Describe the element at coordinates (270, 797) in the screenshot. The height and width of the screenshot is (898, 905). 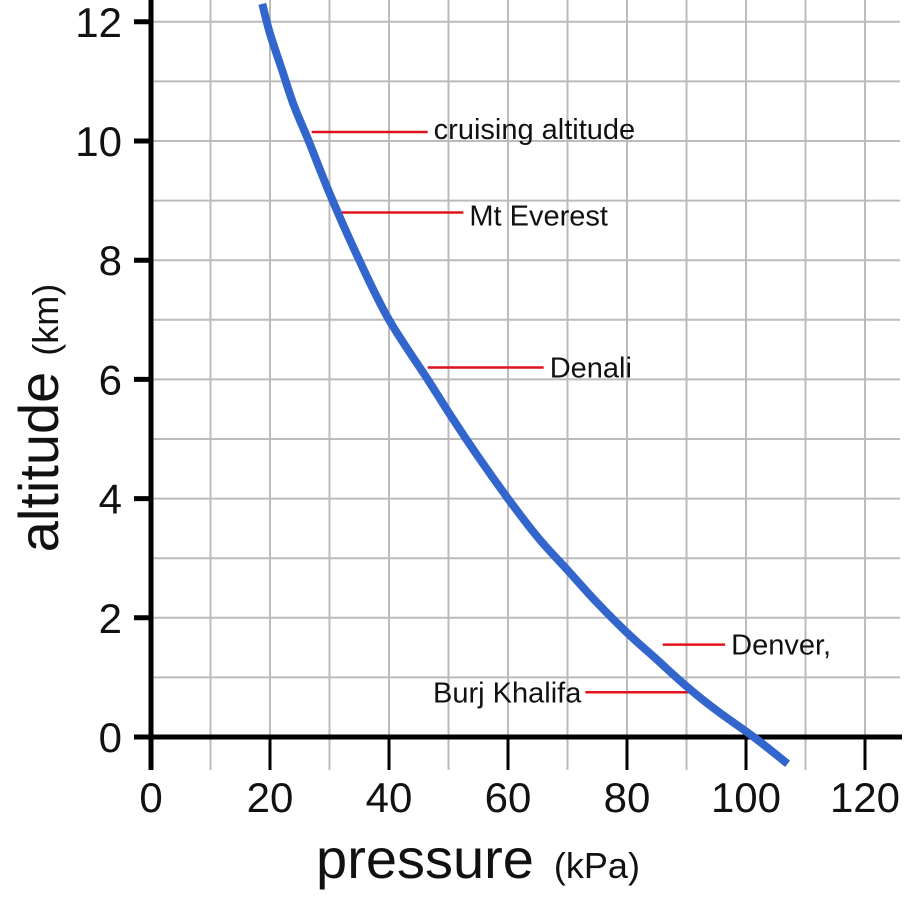
I see `x-tick-label: 20` at that location.